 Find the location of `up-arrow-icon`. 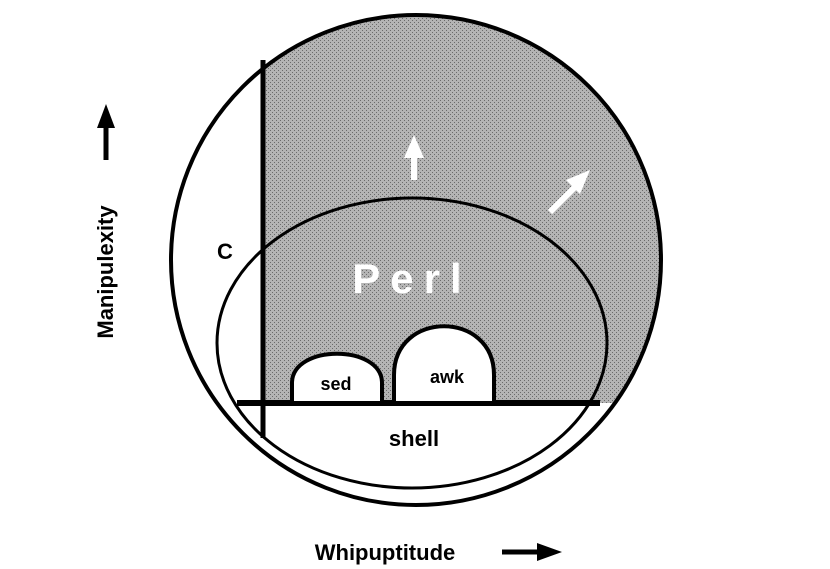

up-arrow-icon is located at coordinates (414, 157).